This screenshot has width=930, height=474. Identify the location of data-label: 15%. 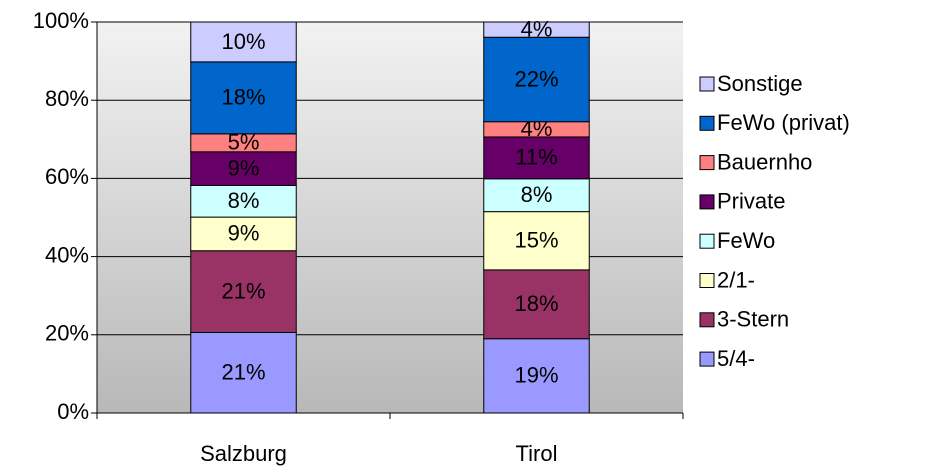
(536, 240).